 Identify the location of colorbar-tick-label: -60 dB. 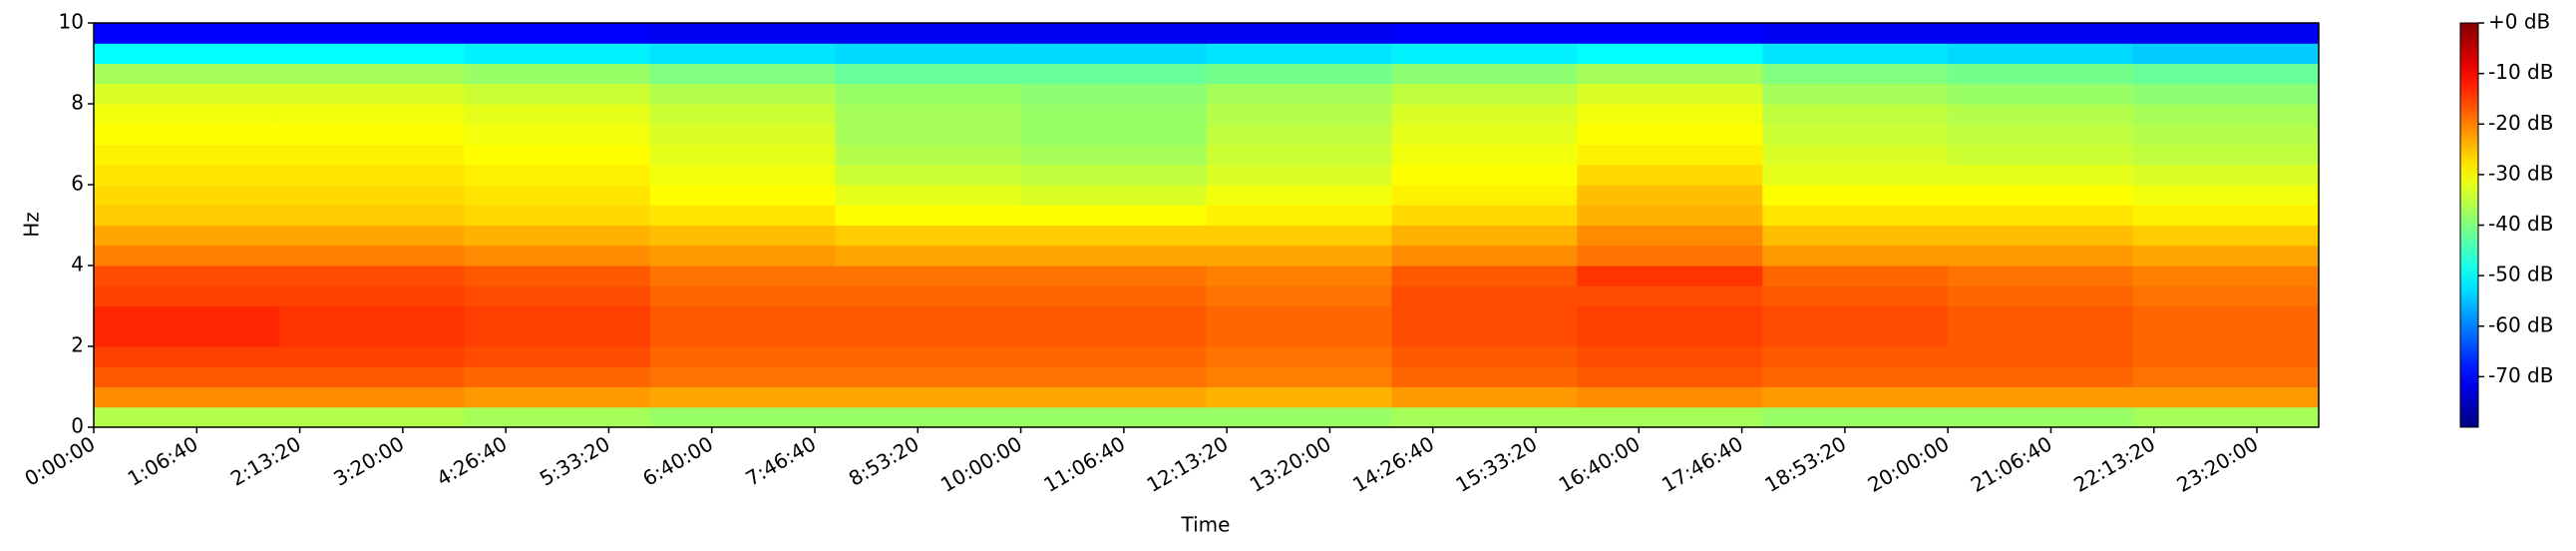
(2521, 324).